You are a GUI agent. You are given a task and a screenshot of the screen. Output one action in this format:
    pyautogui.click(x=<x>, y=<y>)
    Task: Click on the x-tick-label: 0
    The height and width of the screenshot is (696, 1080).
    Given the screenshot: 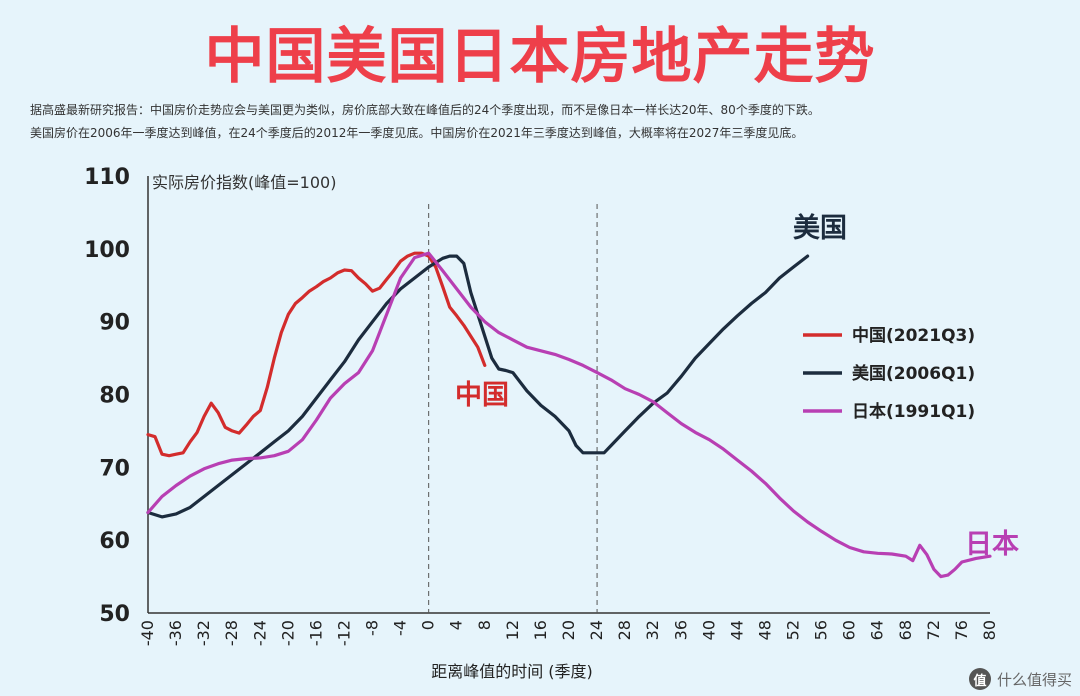 What is the action you would take?
    pyautogui.click(x=428, y=625)
    